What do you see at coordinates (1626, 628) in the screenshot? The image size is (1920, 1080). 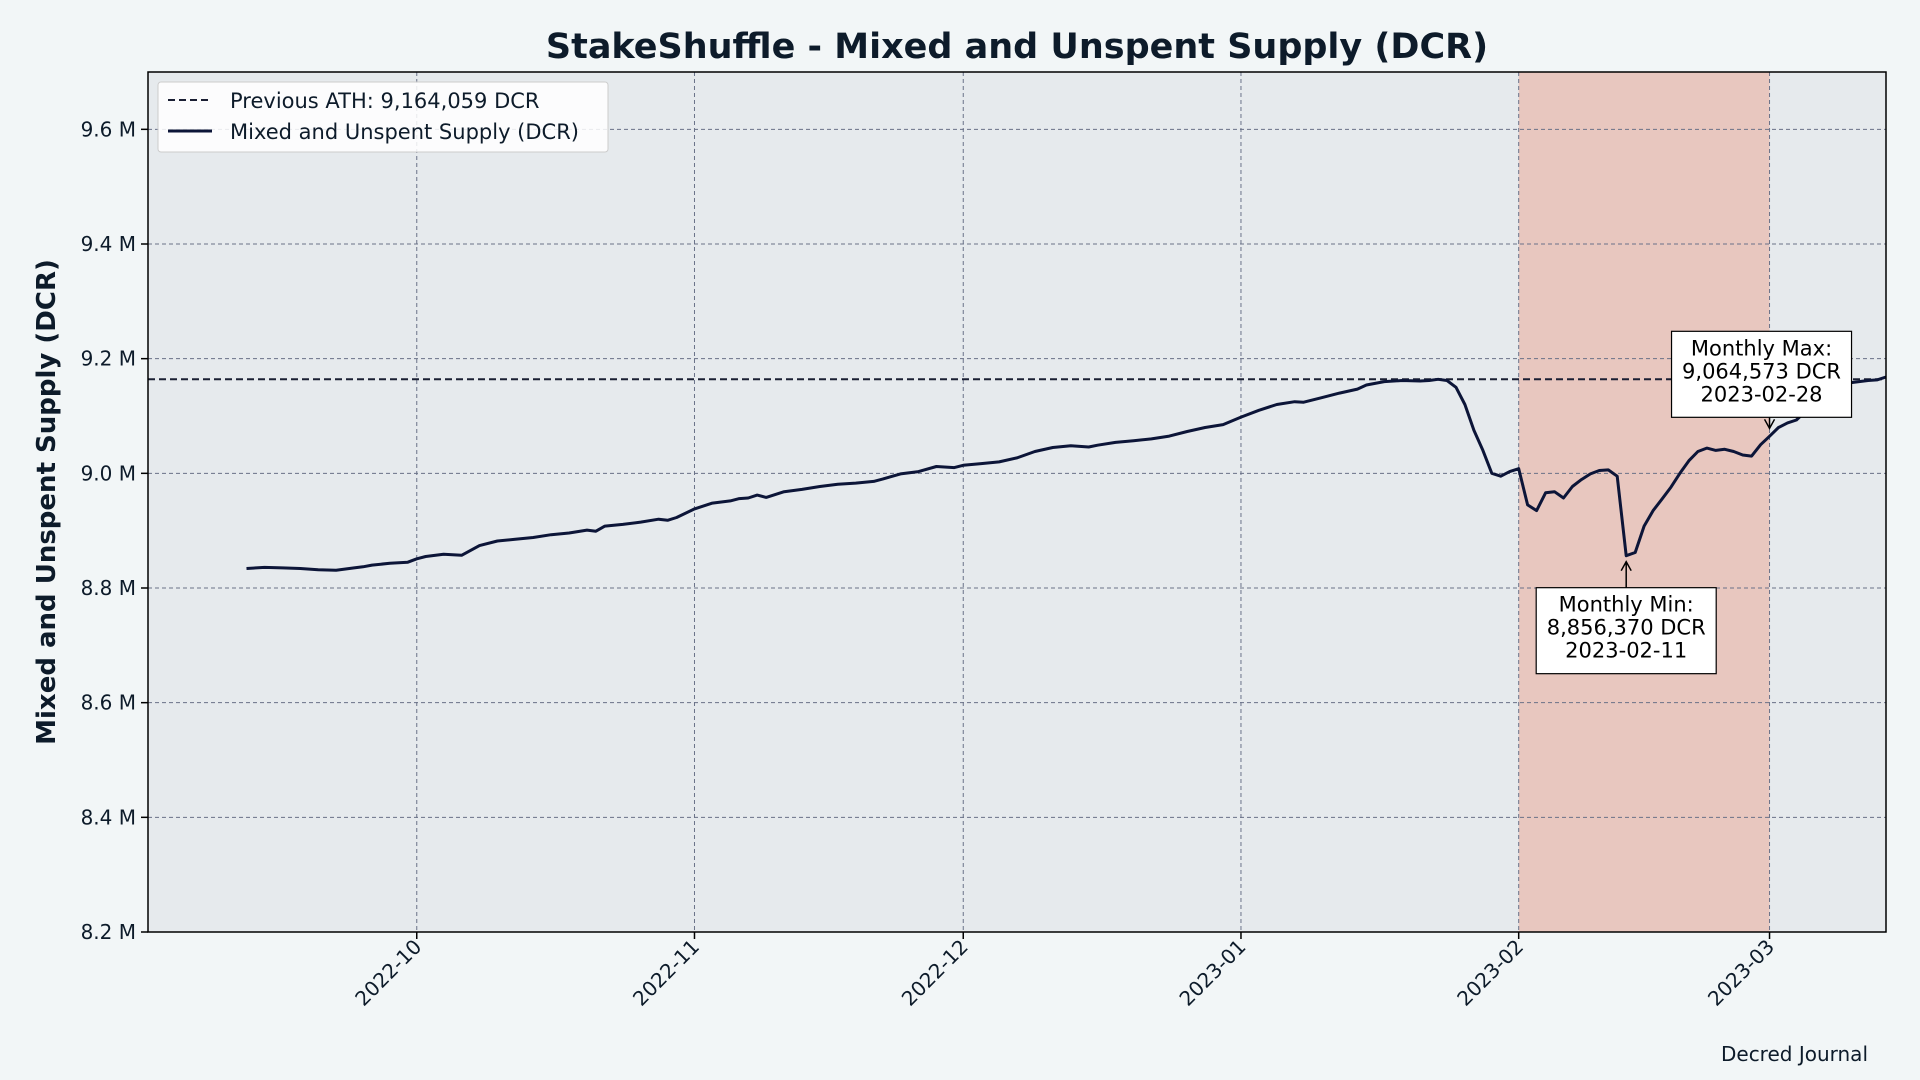 I see `monthly-min-text-line: 8,856,370 DCR` at bounding box center [1626, 628].